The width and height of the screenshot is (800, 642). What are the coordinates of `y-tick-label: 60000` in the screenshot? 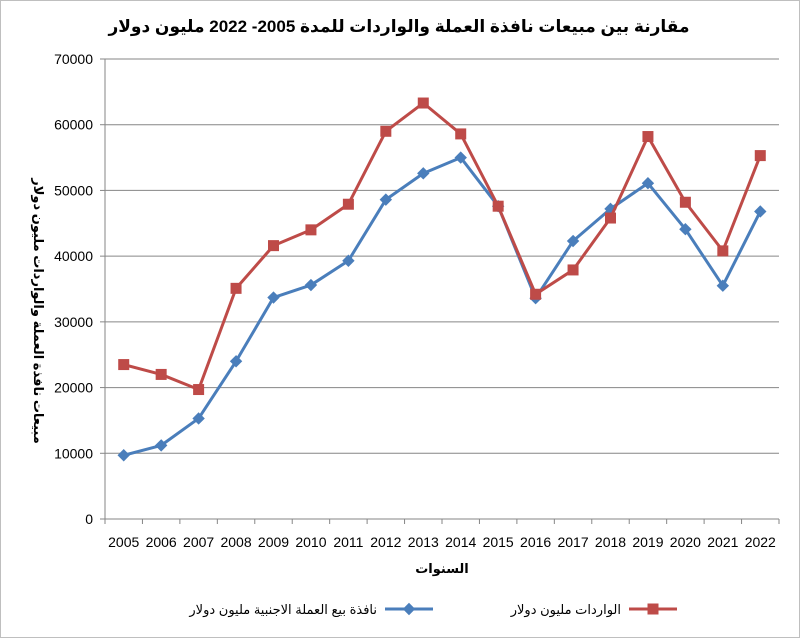 It's located at (73, 125).